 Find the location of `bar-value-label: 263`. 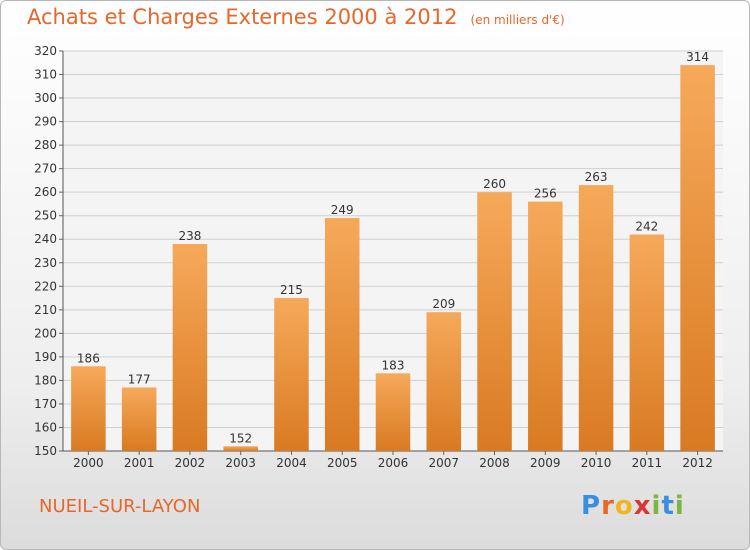

bar-value-label: 263 is located at coordinates (596, 177).